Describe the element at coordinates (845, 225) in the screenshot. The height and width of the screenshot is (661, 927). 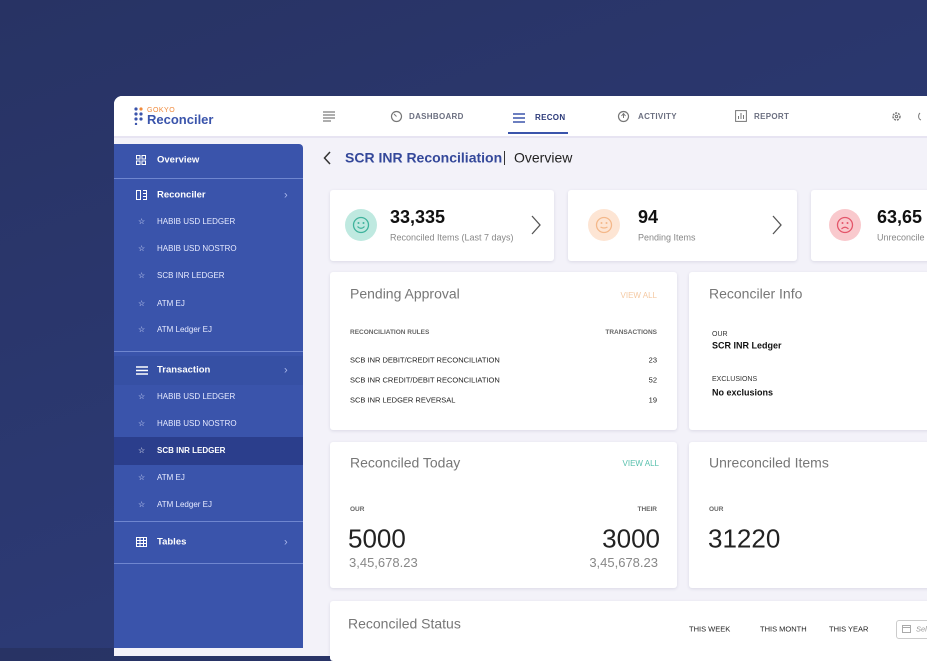
I see `sad-face` at that location.